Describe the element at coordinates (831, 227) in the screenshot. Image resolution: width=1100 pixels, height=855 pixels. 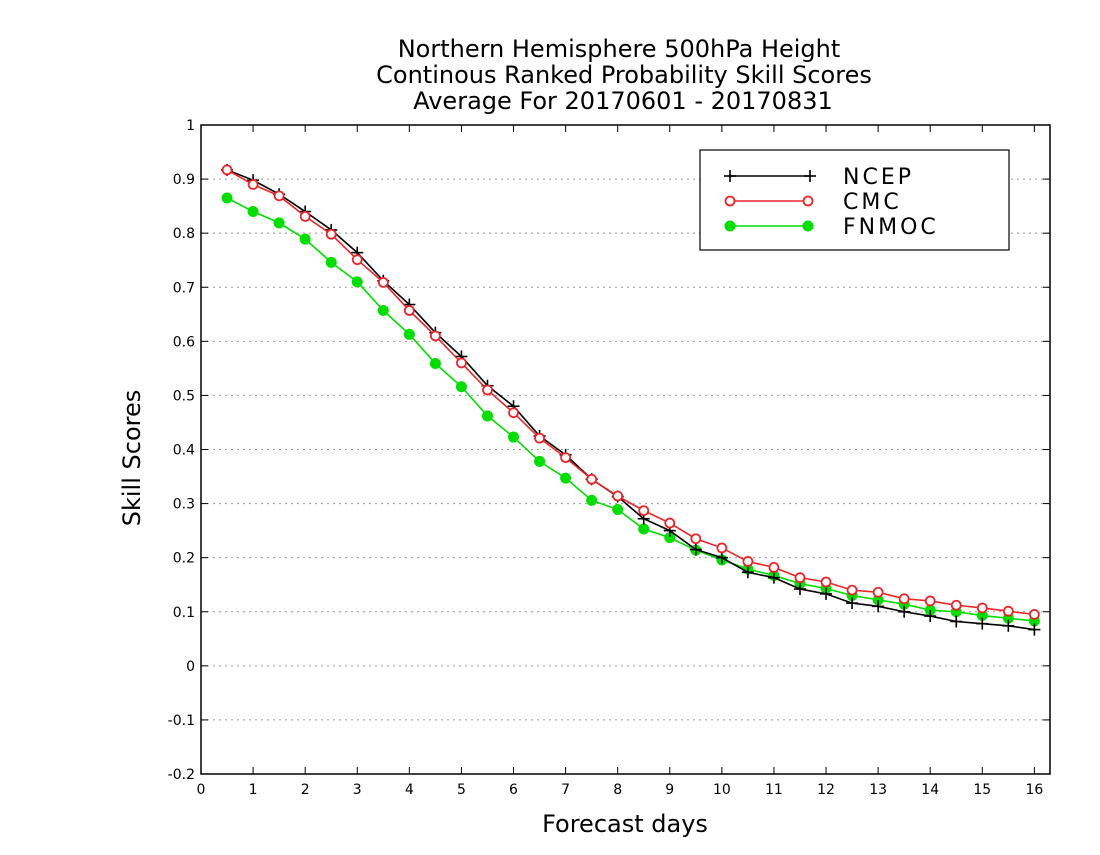
I see `legend-item-fnmoc: FNMOC` at that location.